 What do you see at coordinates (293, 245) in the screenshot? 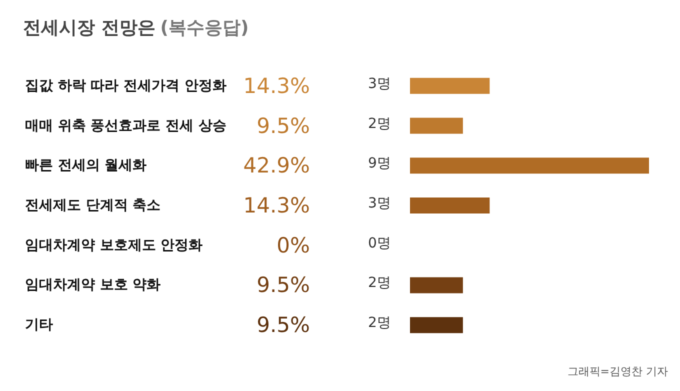
I see `data-label: 0%` at bounding box center [293, 245].